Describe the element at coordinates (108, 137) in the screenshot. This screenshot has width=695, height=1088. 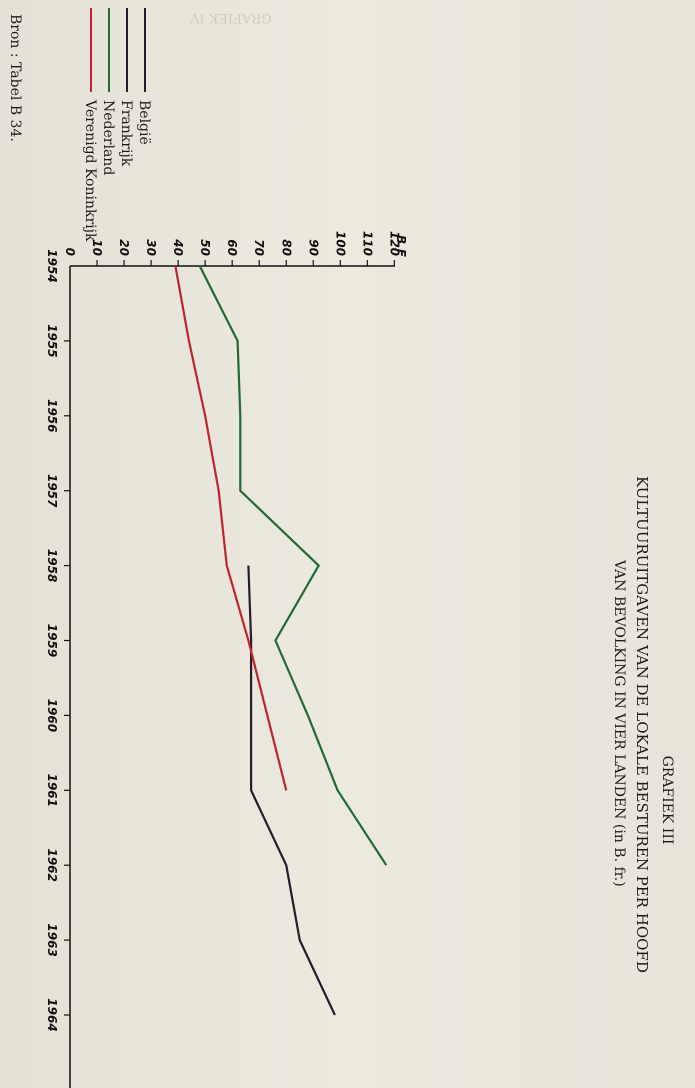
I see `legend-label: Nederland` at that location.